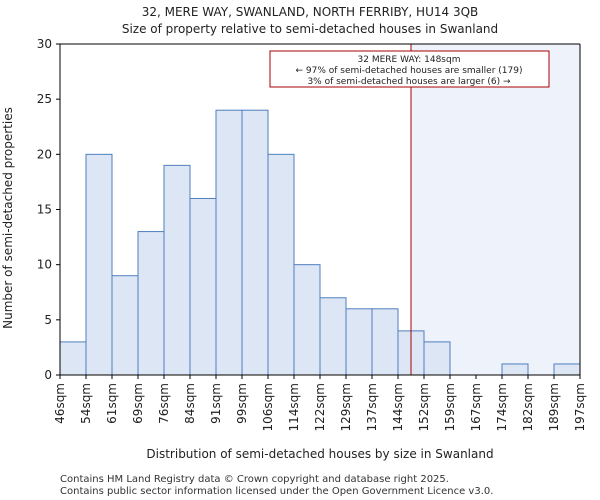 The image size is (600, 500). What do you see at coordinates (567, 369) in the screenshot?
I see `bar-189sqm` at bounding box center [567, 369].